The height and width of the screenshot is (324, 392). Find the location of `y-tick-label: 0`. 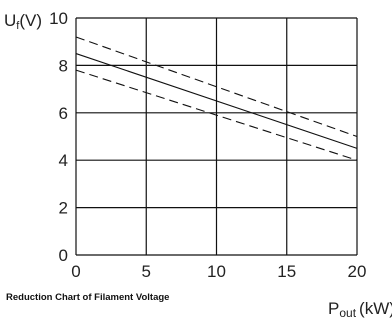

y-tick-label: 0 is located at coordinates (63, 255).